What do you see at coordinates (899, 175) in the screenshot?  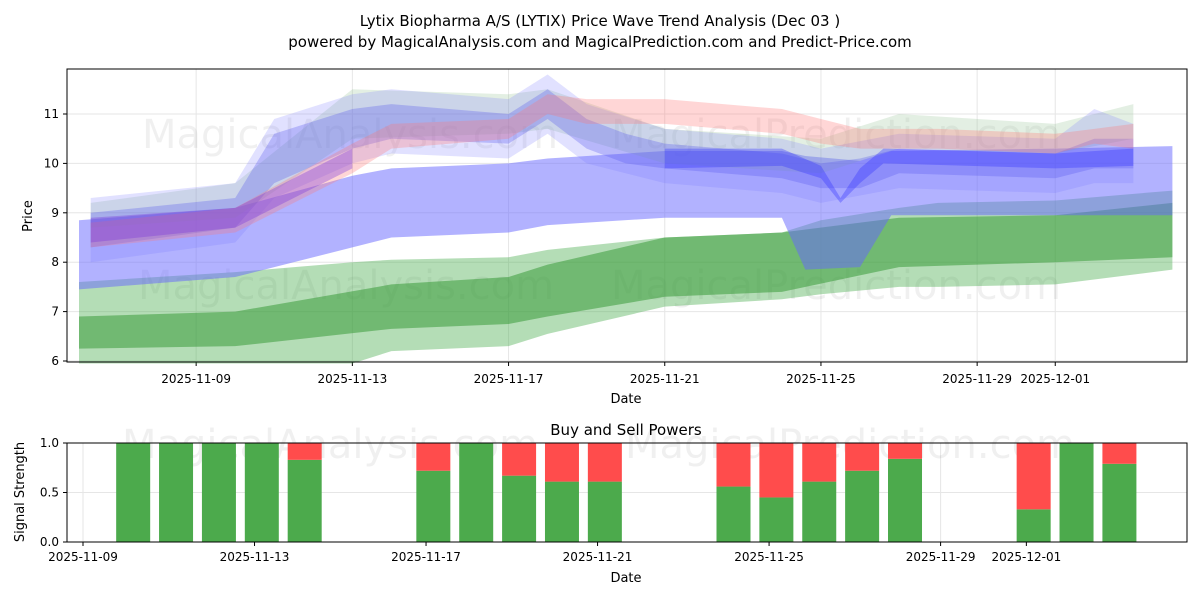 I see `band-blue-dip` at bounding box center [899, 175].